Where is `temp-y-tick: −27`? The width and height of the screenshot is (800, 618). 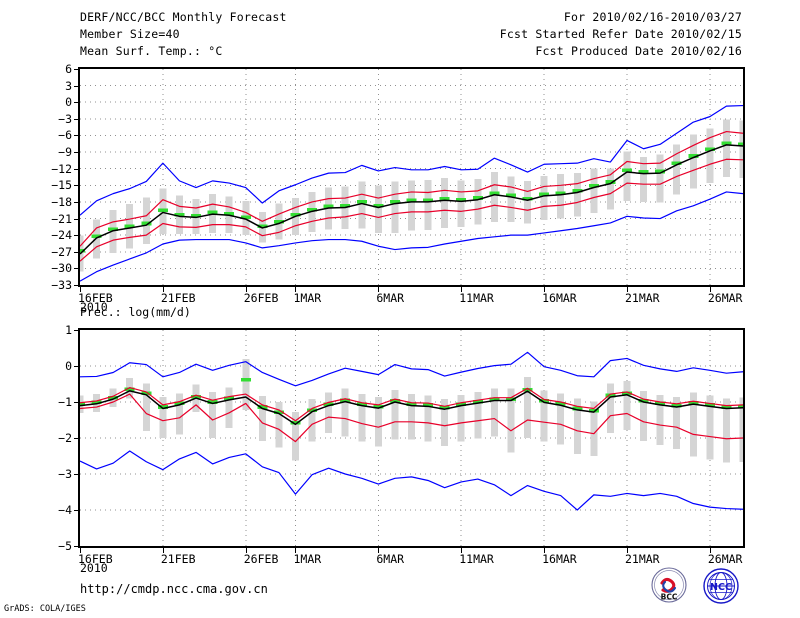
temp-y-tick: −27 is located at coordinates (61, 251).